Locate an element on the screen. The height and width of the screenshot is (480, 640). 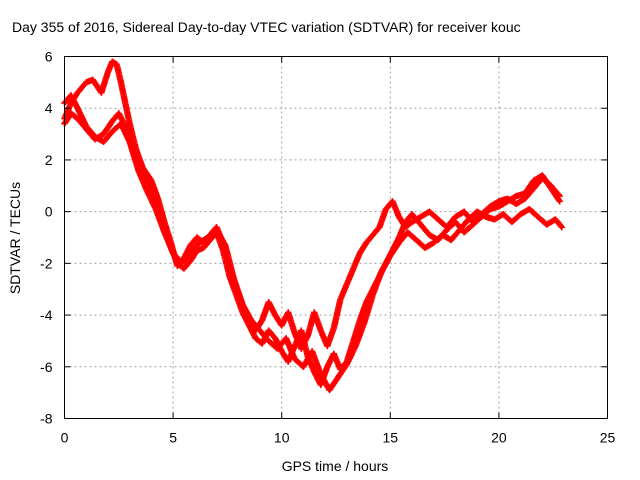
y-tick-label: -2 is located at coordinates (46, 263).